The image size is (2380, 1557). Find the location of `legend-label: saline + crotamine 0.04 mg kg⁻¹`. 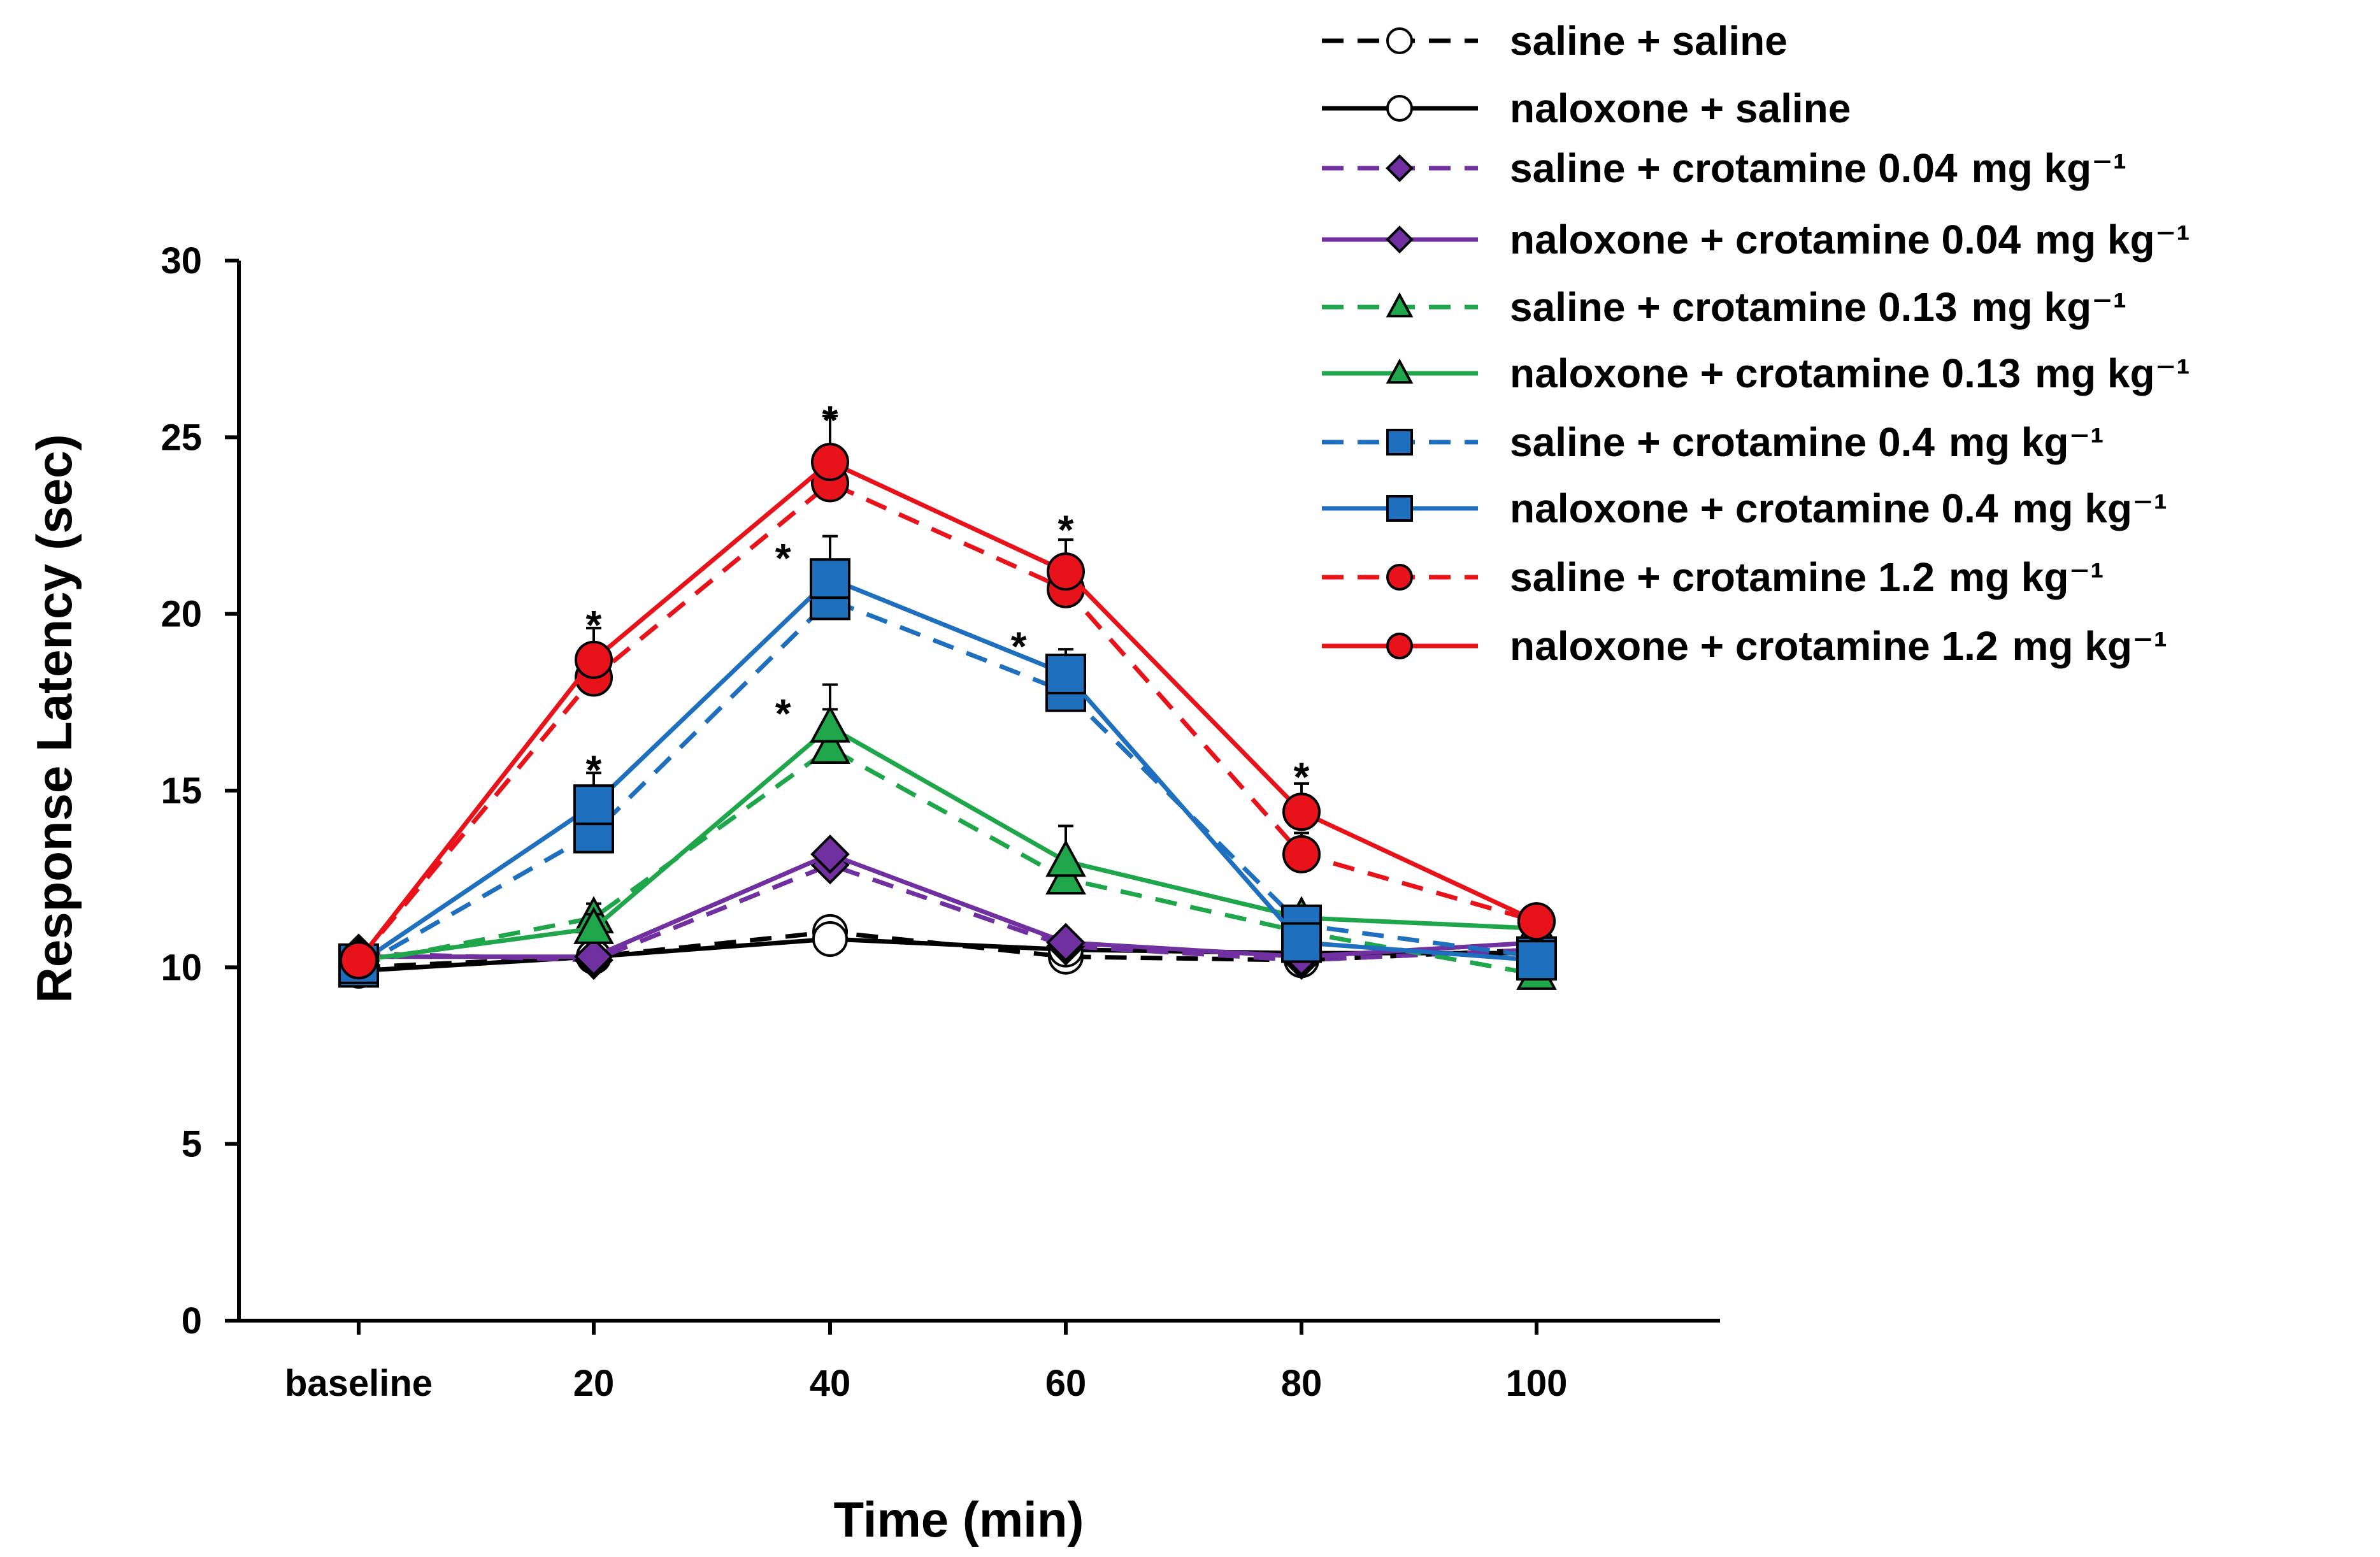

legend-label: saline + crotamine 0.04 mg kg⁻¹ is located at coordinates (1818, 168).